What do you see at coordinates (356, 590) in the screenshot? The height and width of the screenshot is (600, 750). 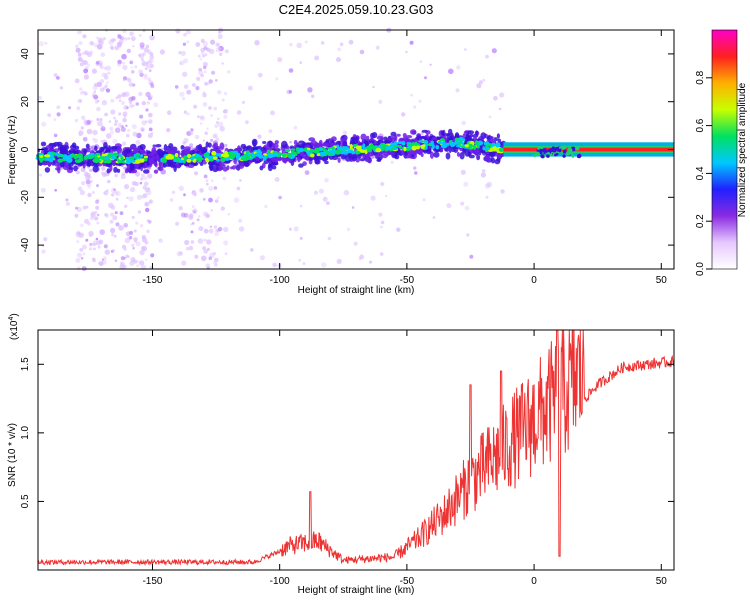 I see `snr-x-axis-label: Height of straight line (km)` at bounding box center [356, 590].